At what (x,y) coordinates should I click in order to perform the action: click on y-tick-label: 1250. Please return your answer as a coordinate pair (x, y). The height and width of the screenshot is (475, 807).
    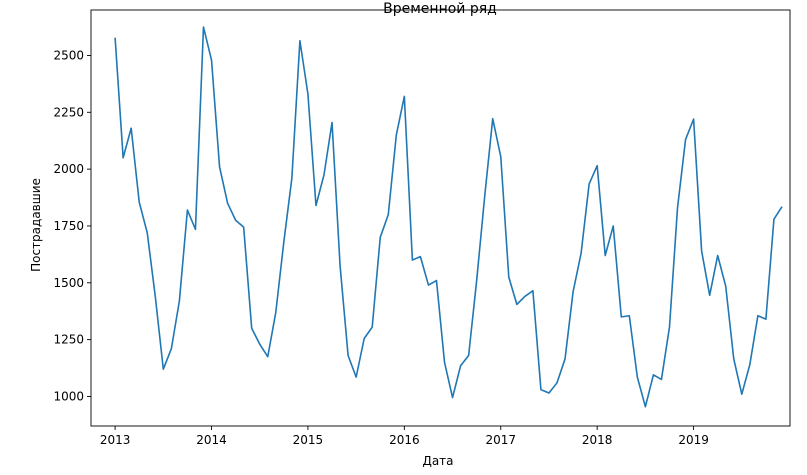
    Looking at the image, I should click on (68, 340).